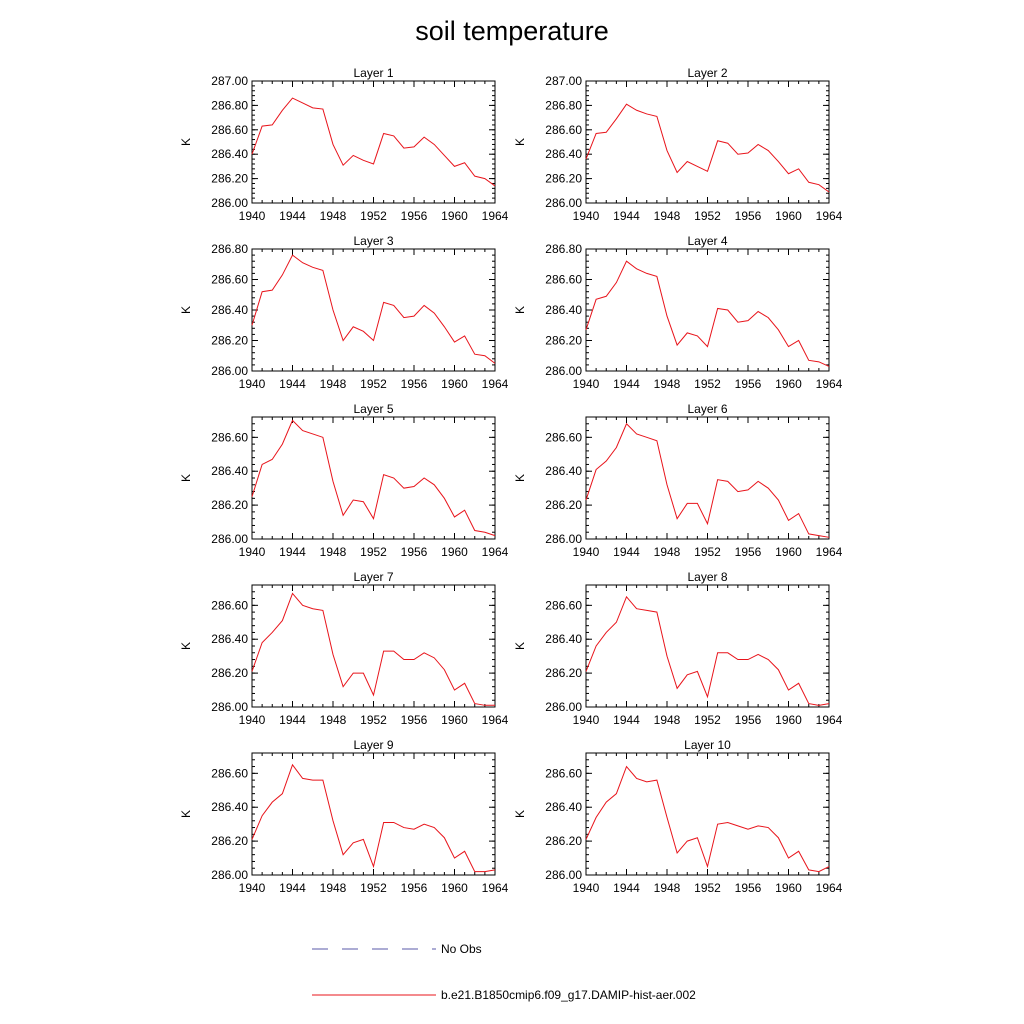  I want to click on x-tick-label-layer-8-1948: 1948, so click(667, 720).